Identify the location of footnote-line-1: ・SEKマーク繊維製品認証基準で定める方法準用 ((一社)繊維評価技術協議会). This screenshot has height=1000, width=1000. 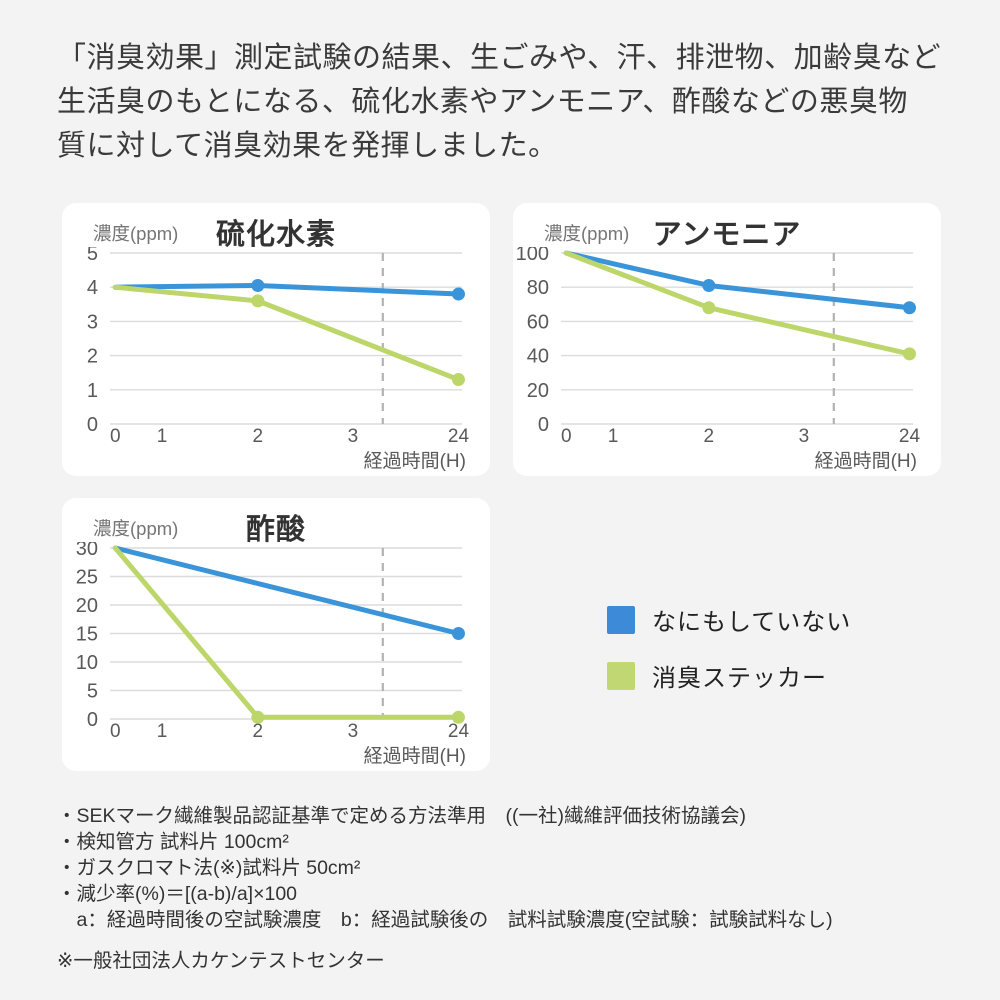
(401, 816).